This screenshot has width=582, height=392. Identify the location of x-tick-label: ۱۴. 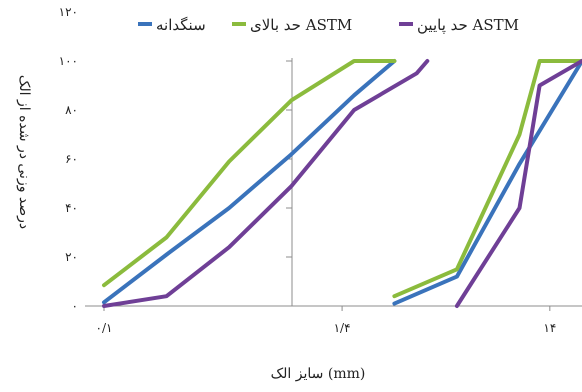
(549, 328).